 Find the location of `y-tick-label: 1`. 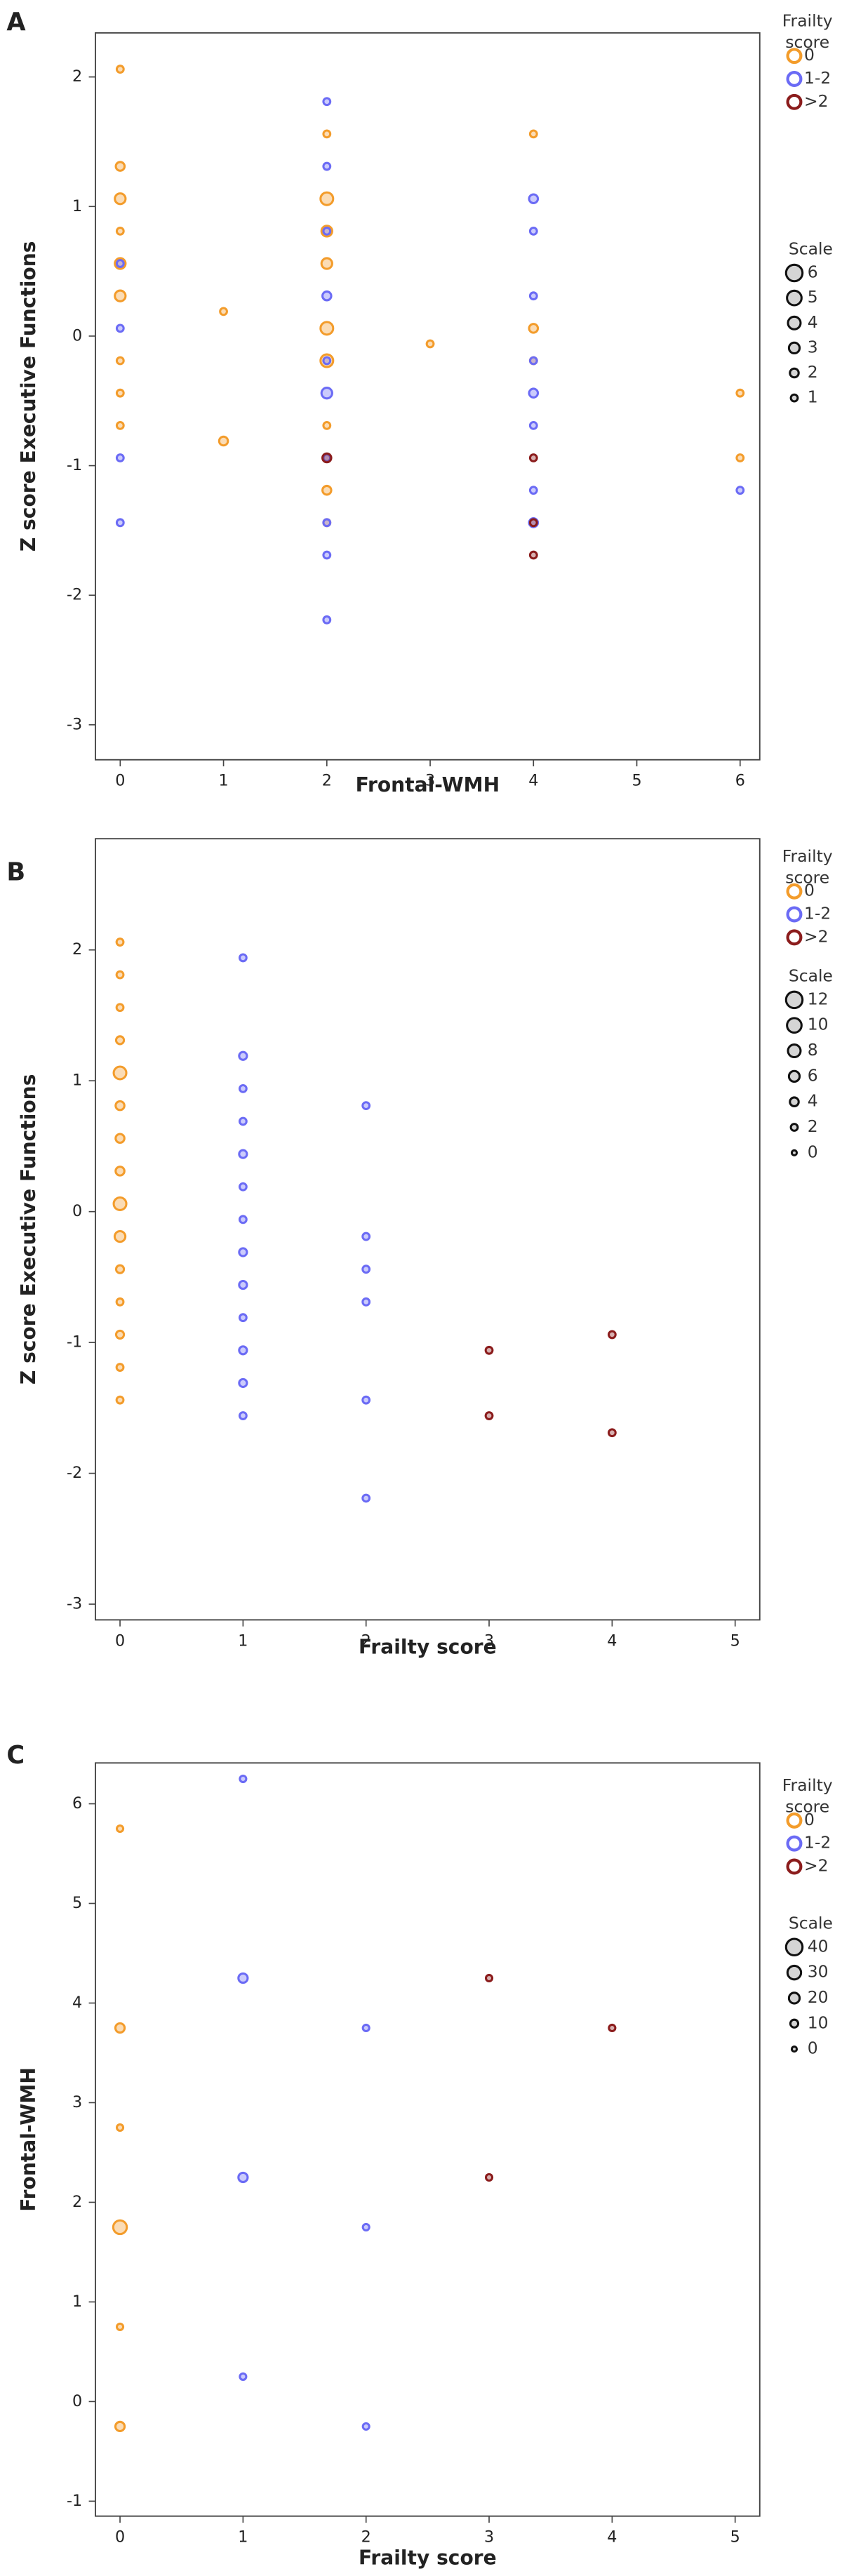

y-tick-label: 1 is located at coordinates (77, 1081).